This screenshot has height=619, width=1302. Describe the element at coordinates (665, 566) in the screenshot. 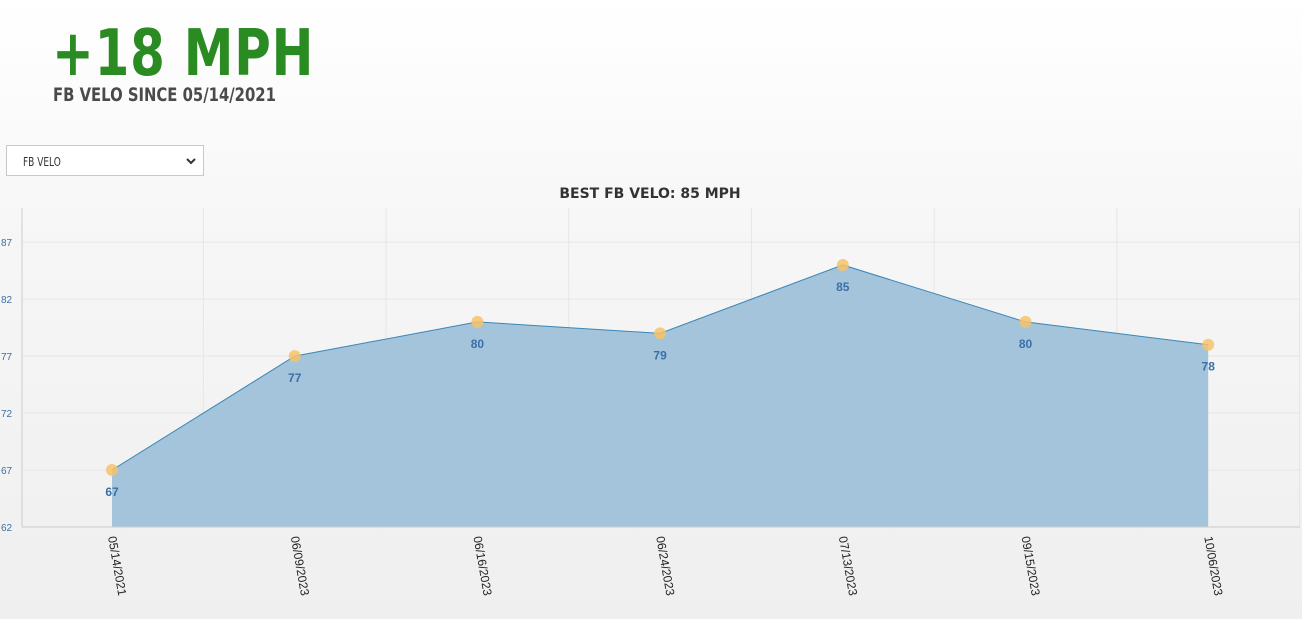

I see `x-tick-label: 06/24/2023` at that location.